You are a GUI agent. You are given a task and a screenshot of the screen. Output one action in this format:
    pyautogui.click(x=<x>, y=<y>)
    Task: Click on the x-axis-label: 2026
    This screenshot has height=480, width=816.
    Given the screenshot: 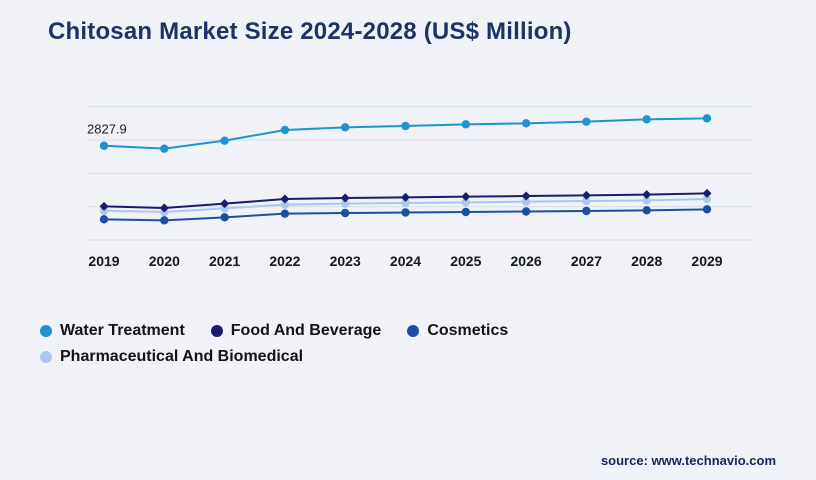 What is the action you would take?
    pyautogui.click(x=526, y=261)
    